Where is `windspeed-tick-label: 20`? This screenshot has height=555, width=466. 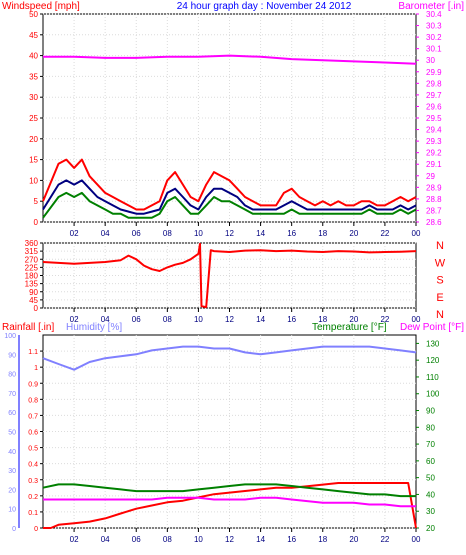
windspeed-tick-label: 20 is located at coordinates (33, 139).